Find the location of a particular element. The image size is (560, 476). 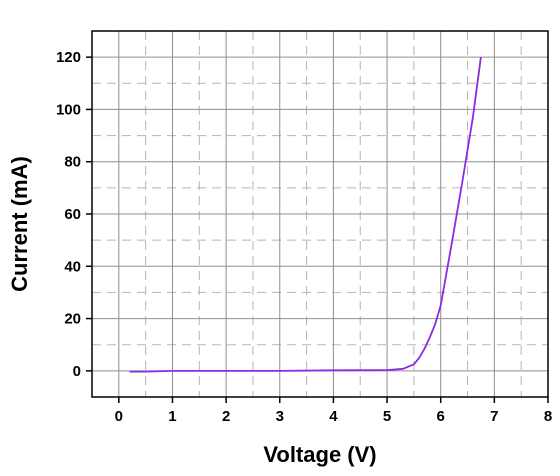

y-tick-label: 20 is located at coordinates (72, 319).